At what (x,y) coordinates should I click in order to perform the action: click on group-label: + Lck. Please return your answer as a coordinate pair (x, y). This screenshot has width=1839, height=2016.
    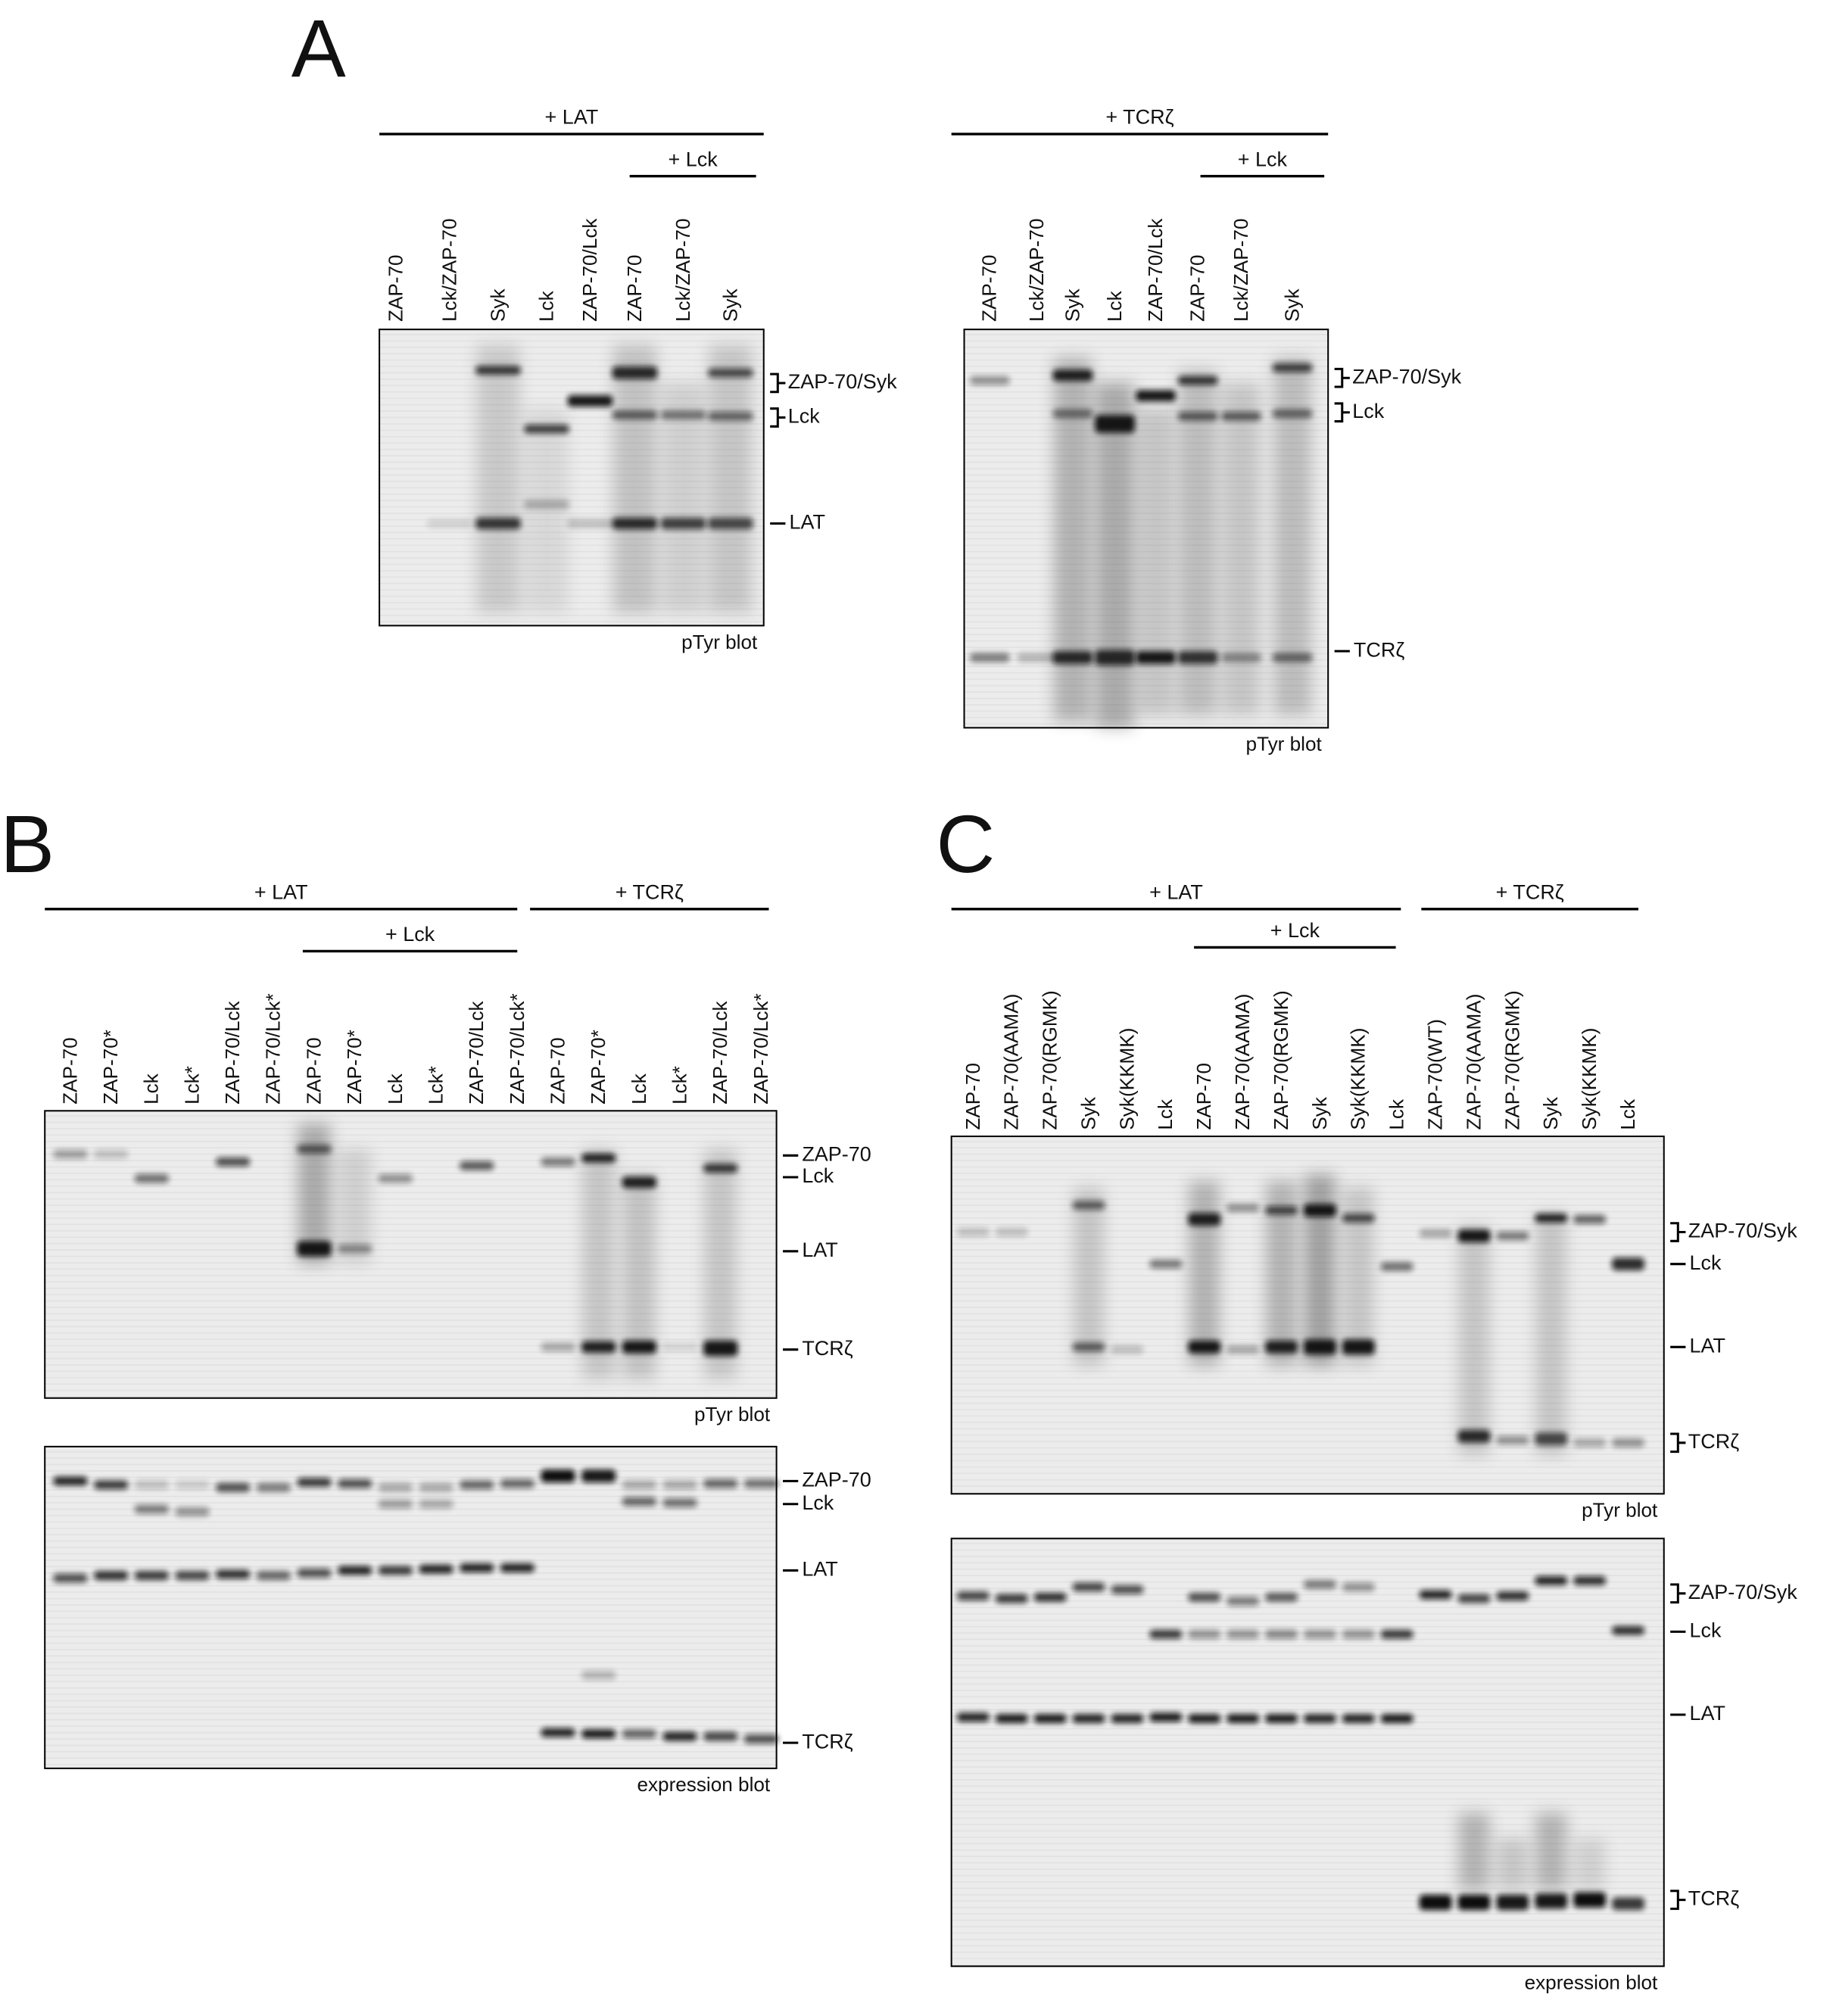
    Looking at the image, I should click on (410, 935).